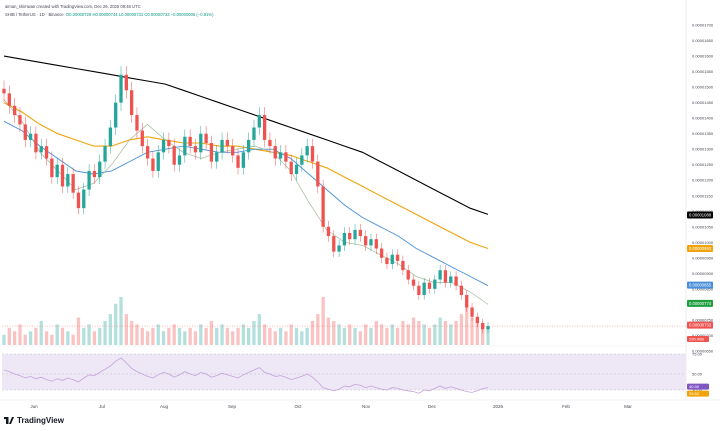 The width and height of the screenshot is (720, 431). Describe the element at coordinates (34, 14) in the screenshot. I see `symbol-title: SHIB / TetherUS · 1D · Binance` at that location.